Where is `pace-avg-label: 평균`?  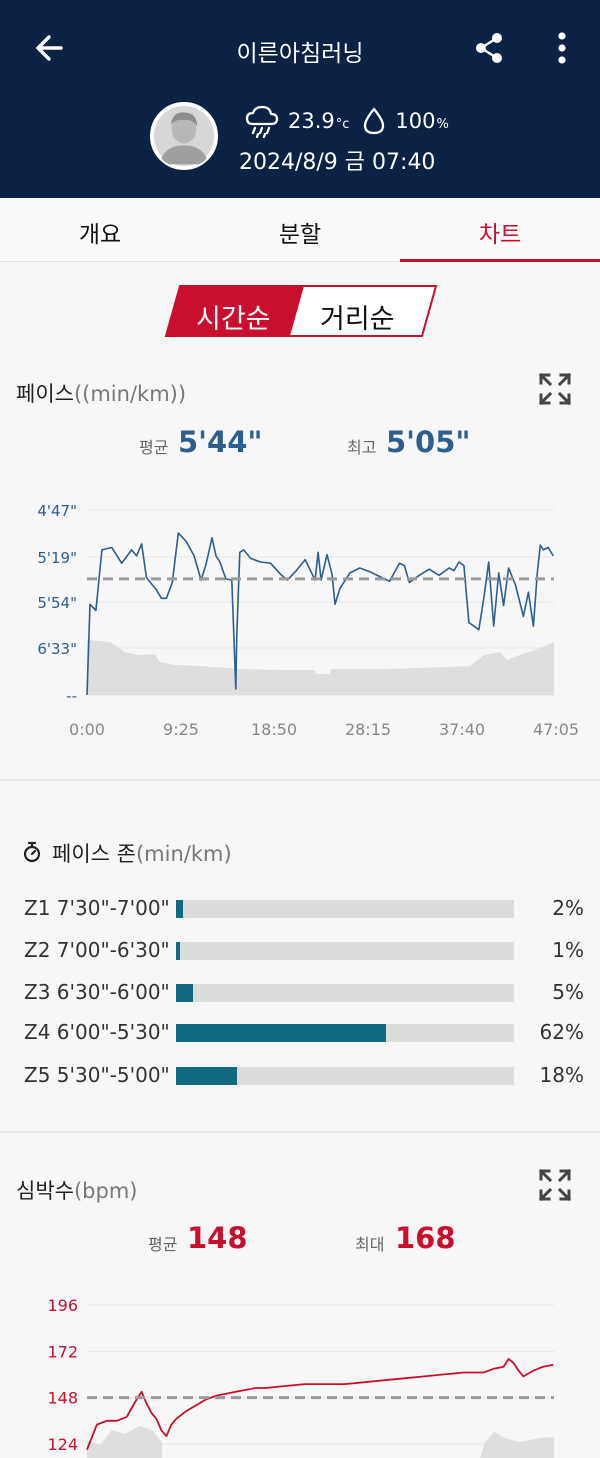 pace-avg-label: 평균 is located at coordinates (154, 447).